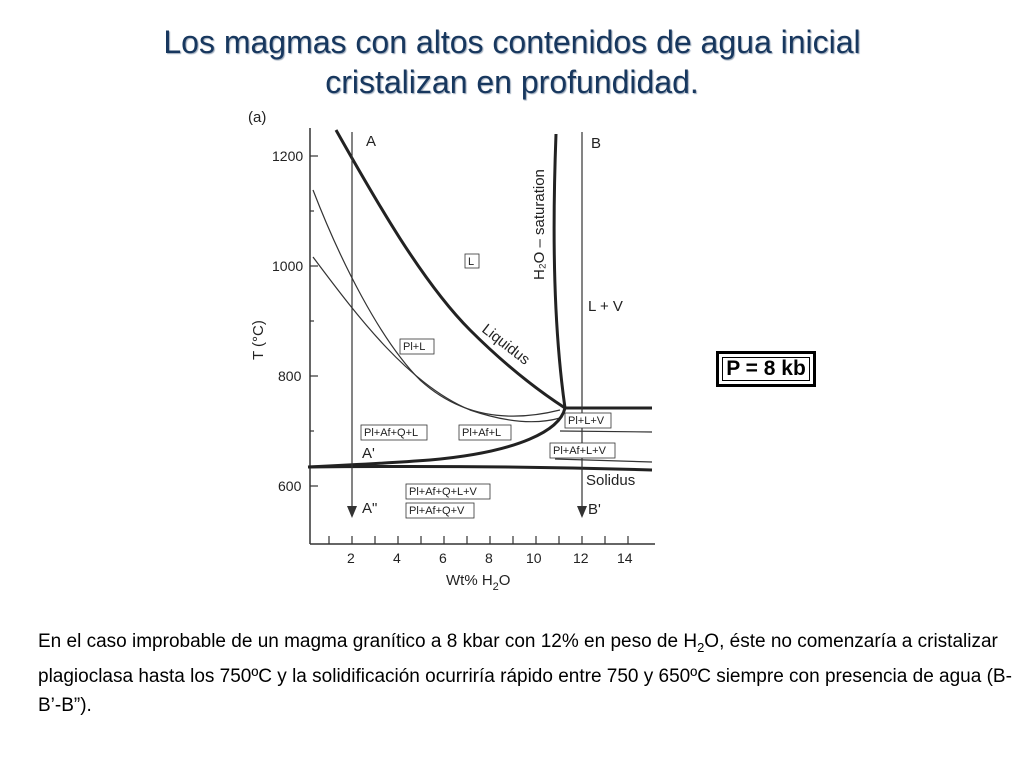 The width and height of the screenshot is (1024, 768). I want to click on field-box-pl-af-l-v, so click(582, 450).